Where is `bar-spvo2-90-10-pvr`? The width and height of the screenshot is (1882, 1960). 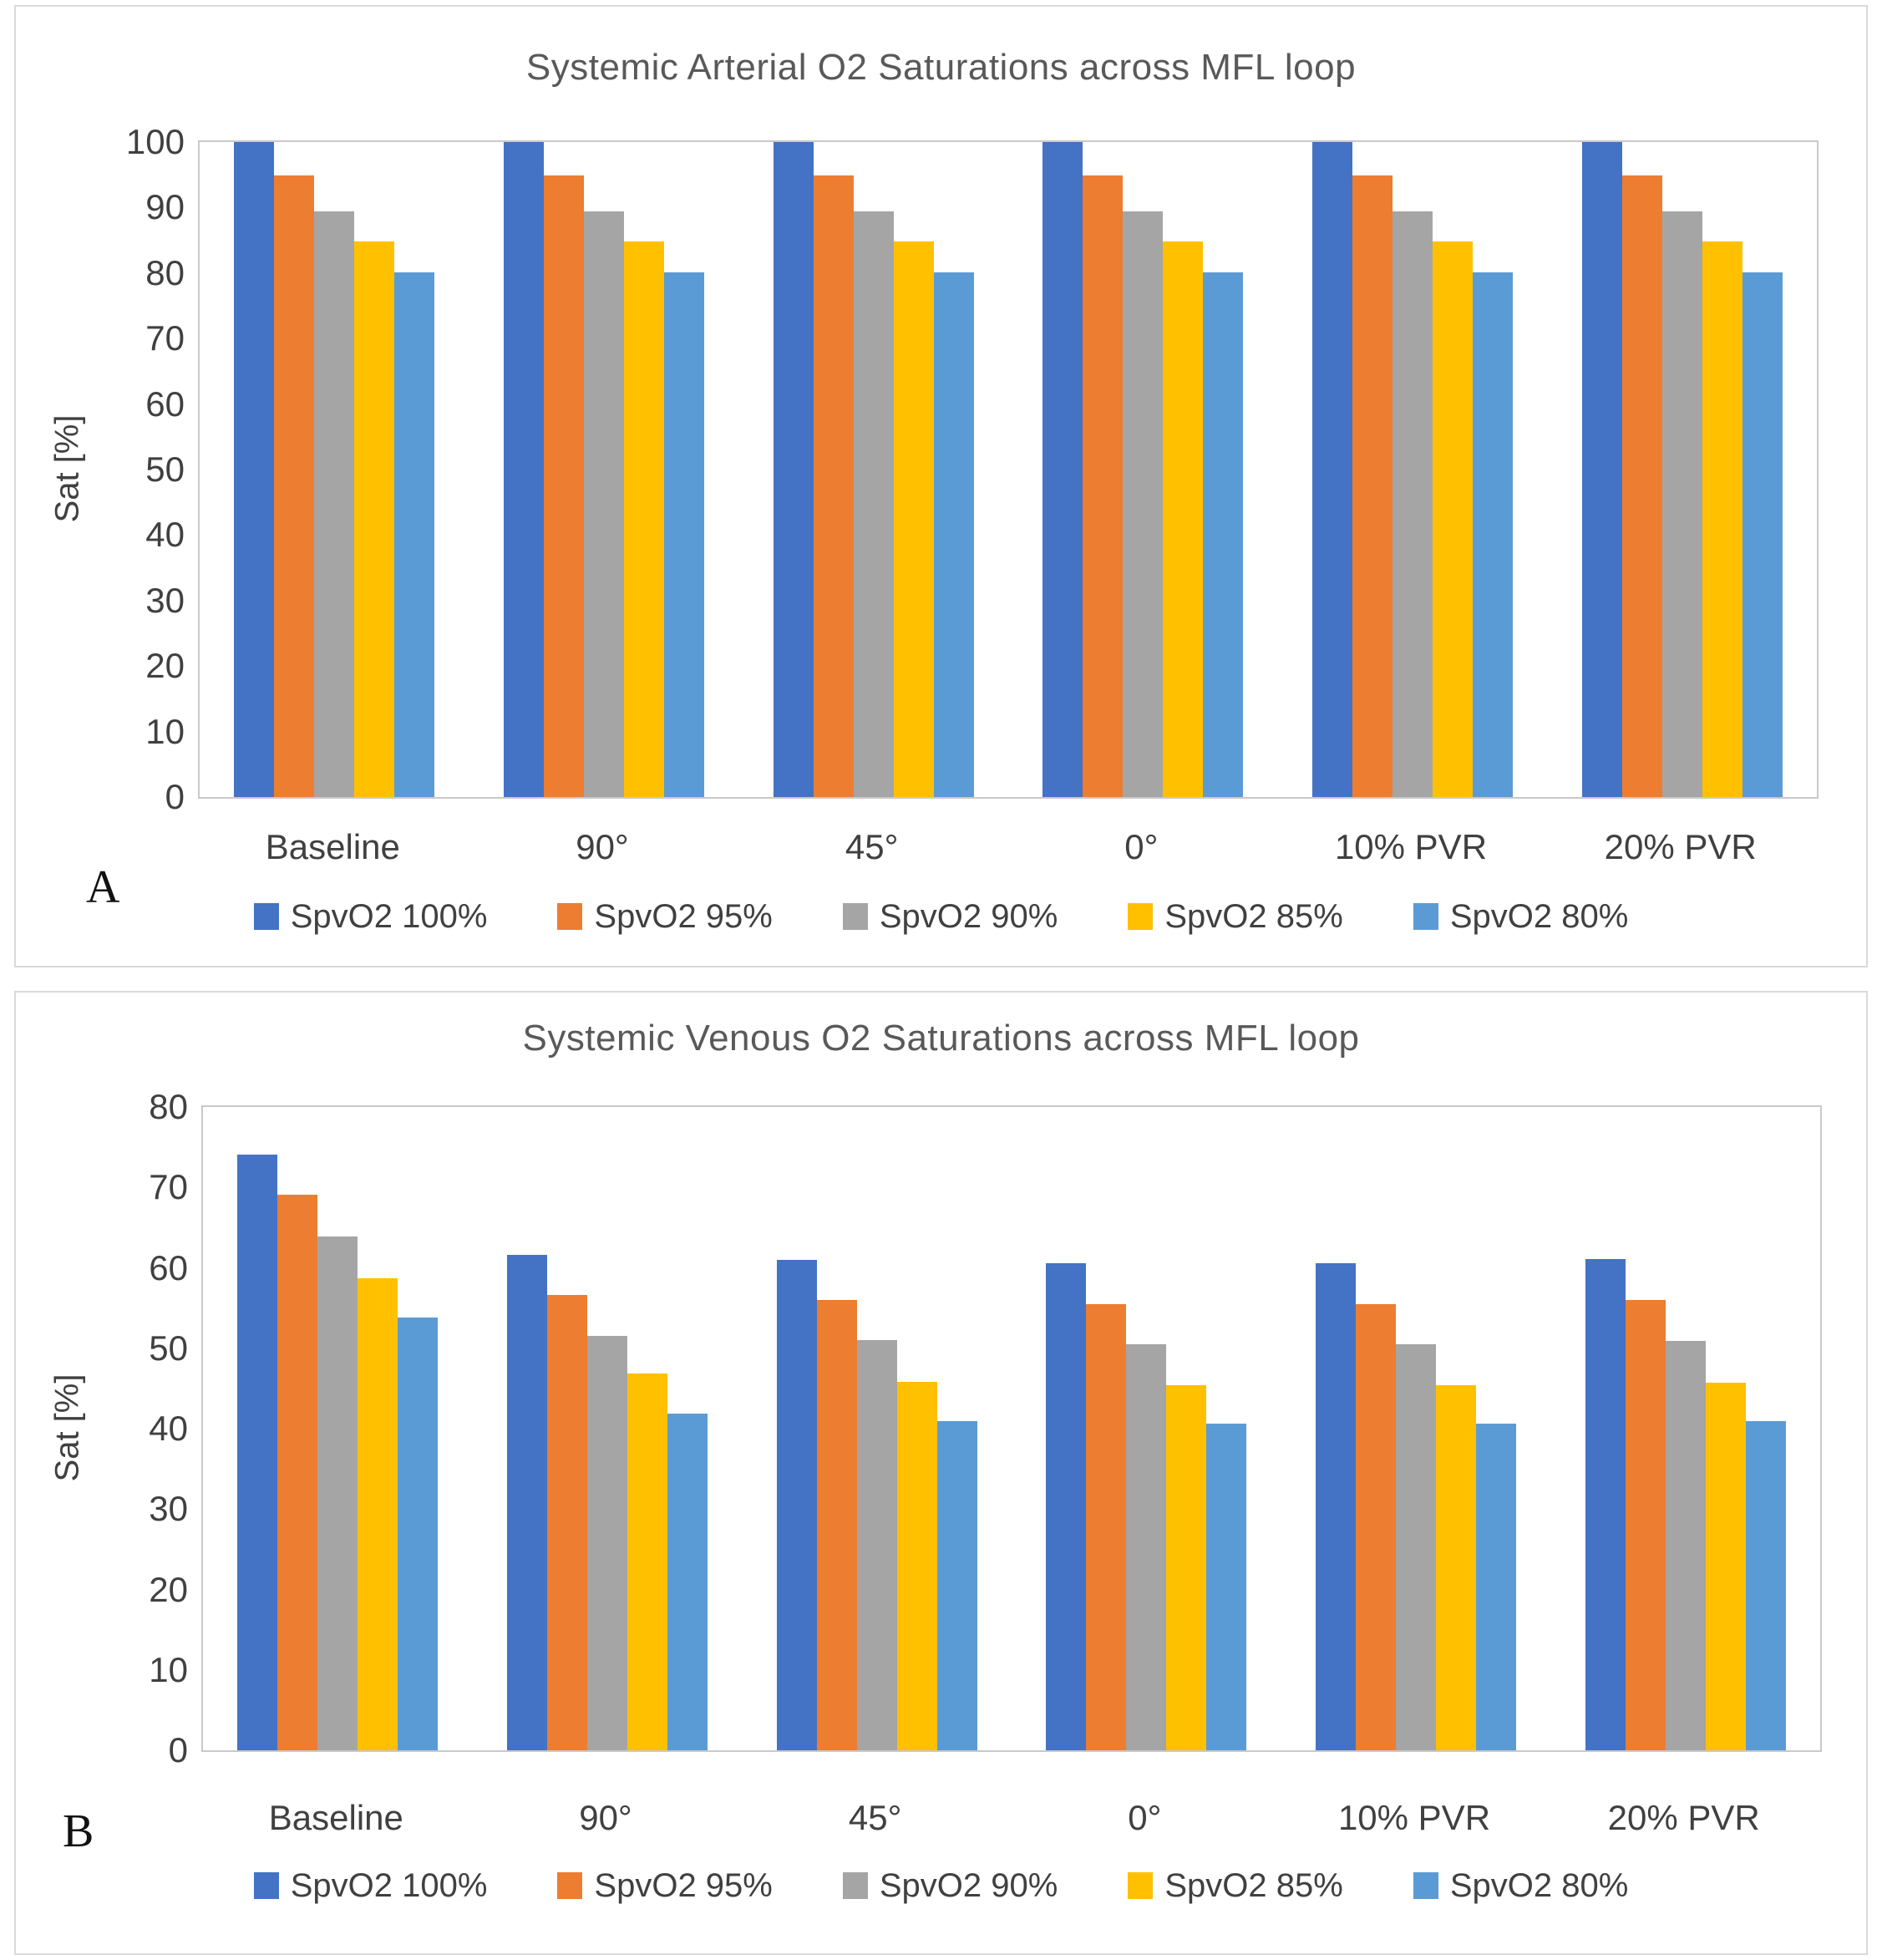
bar-spvo2-90-10-pvr is located at coordinates (1416, 1546).